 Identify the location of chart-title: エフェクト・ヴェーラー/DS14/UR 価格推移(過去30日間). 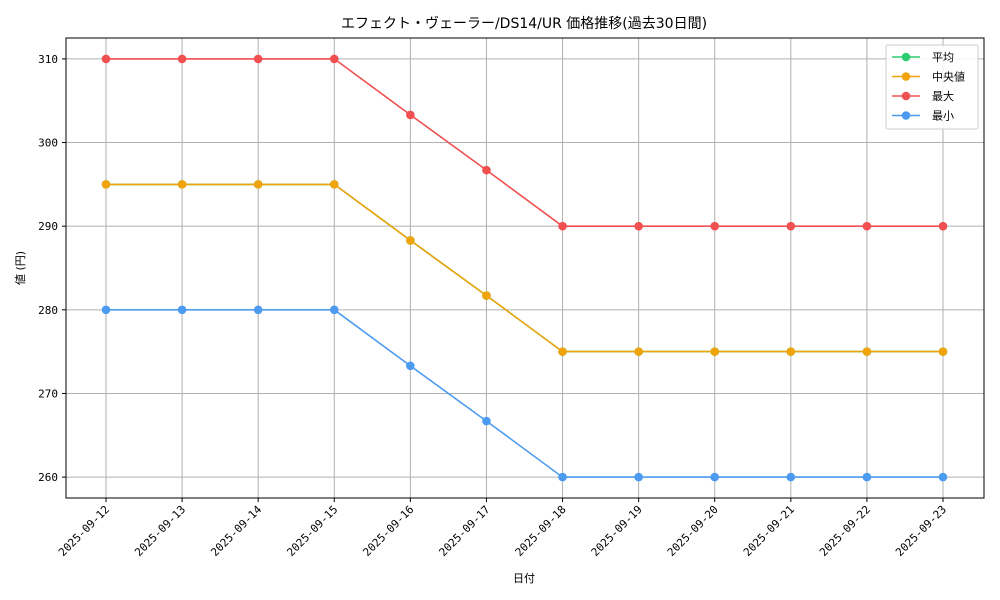
(524, 23).